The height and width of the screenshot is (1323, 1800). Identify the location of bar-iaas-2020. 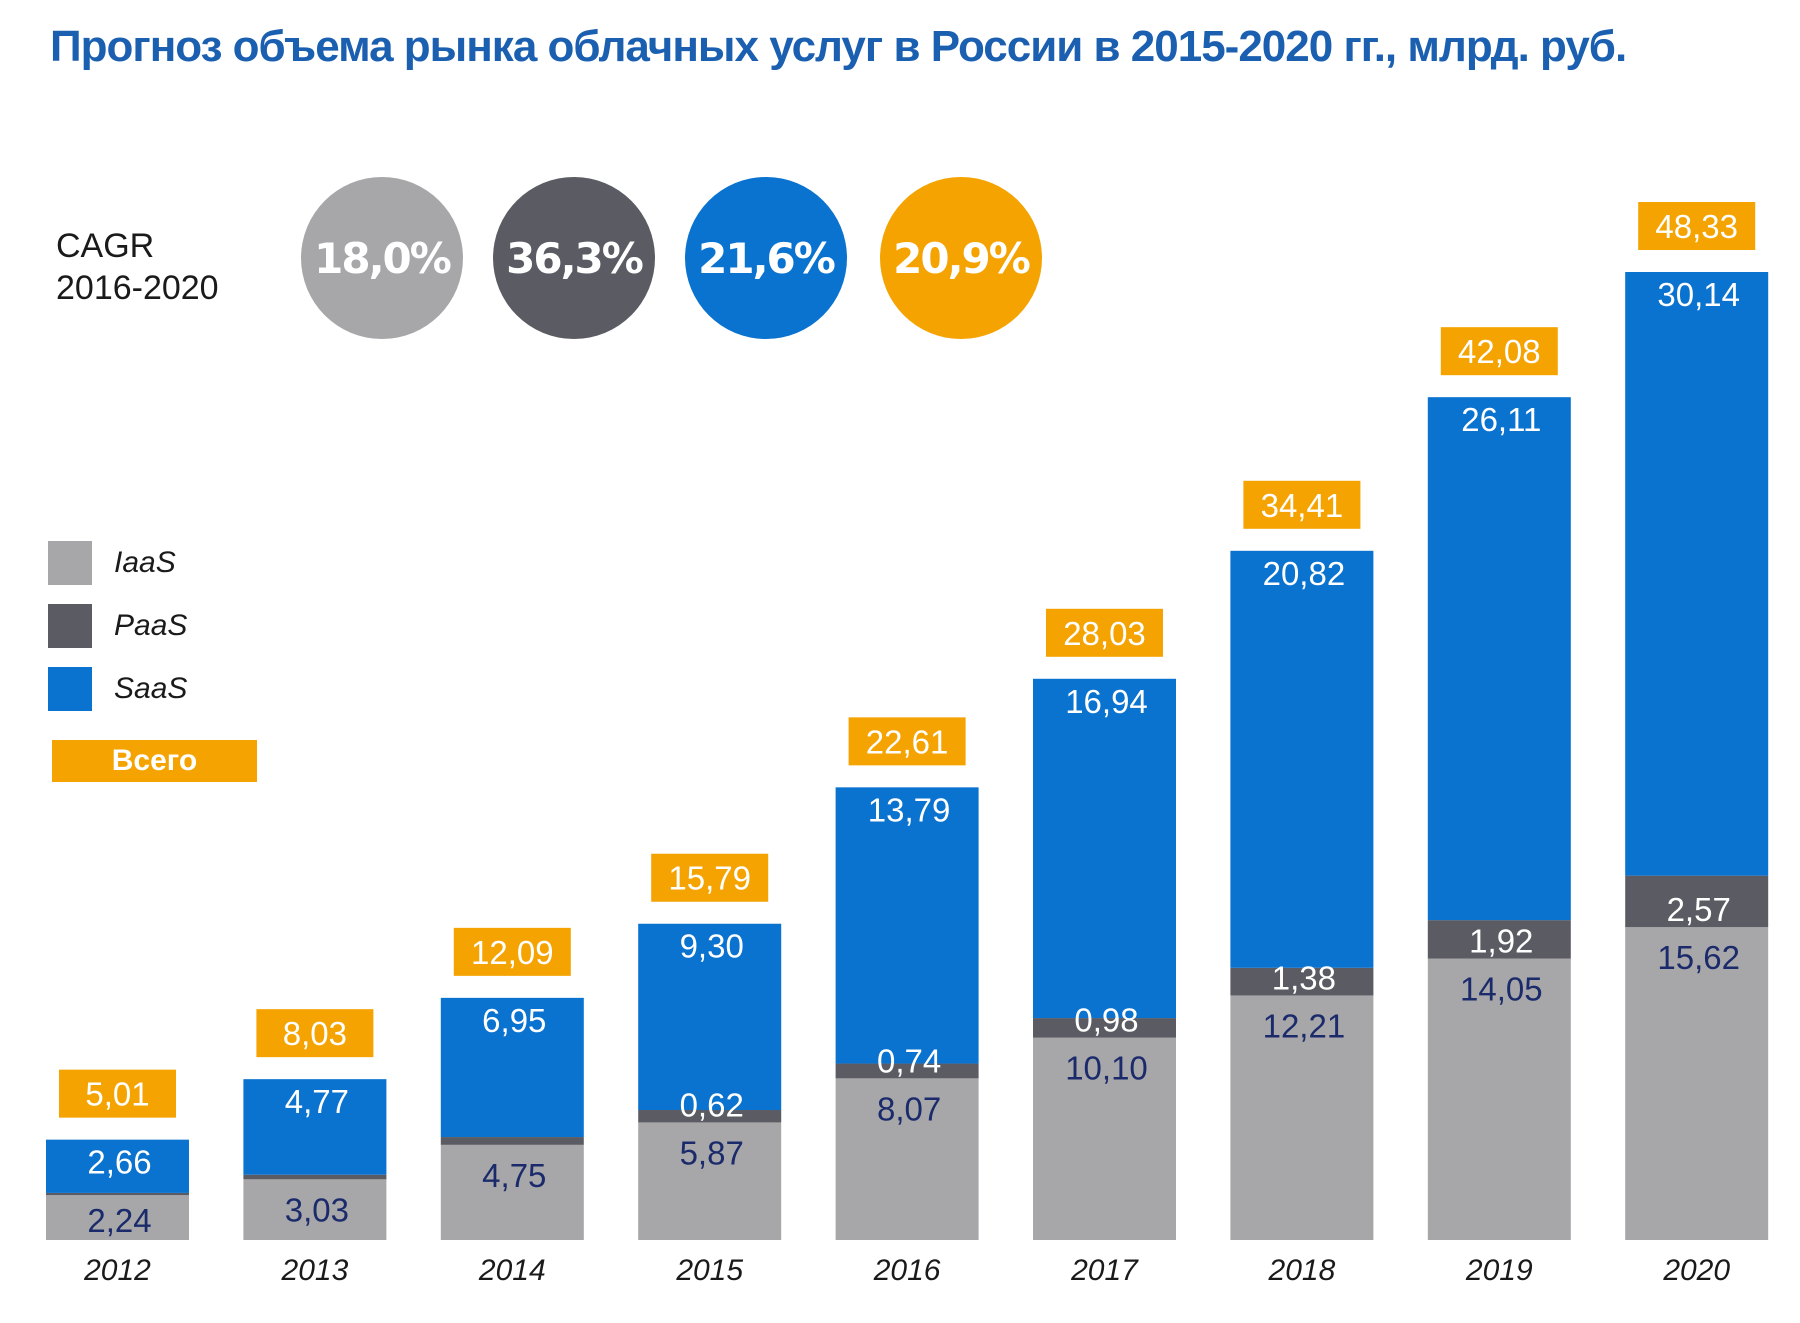
(1697, 1083).